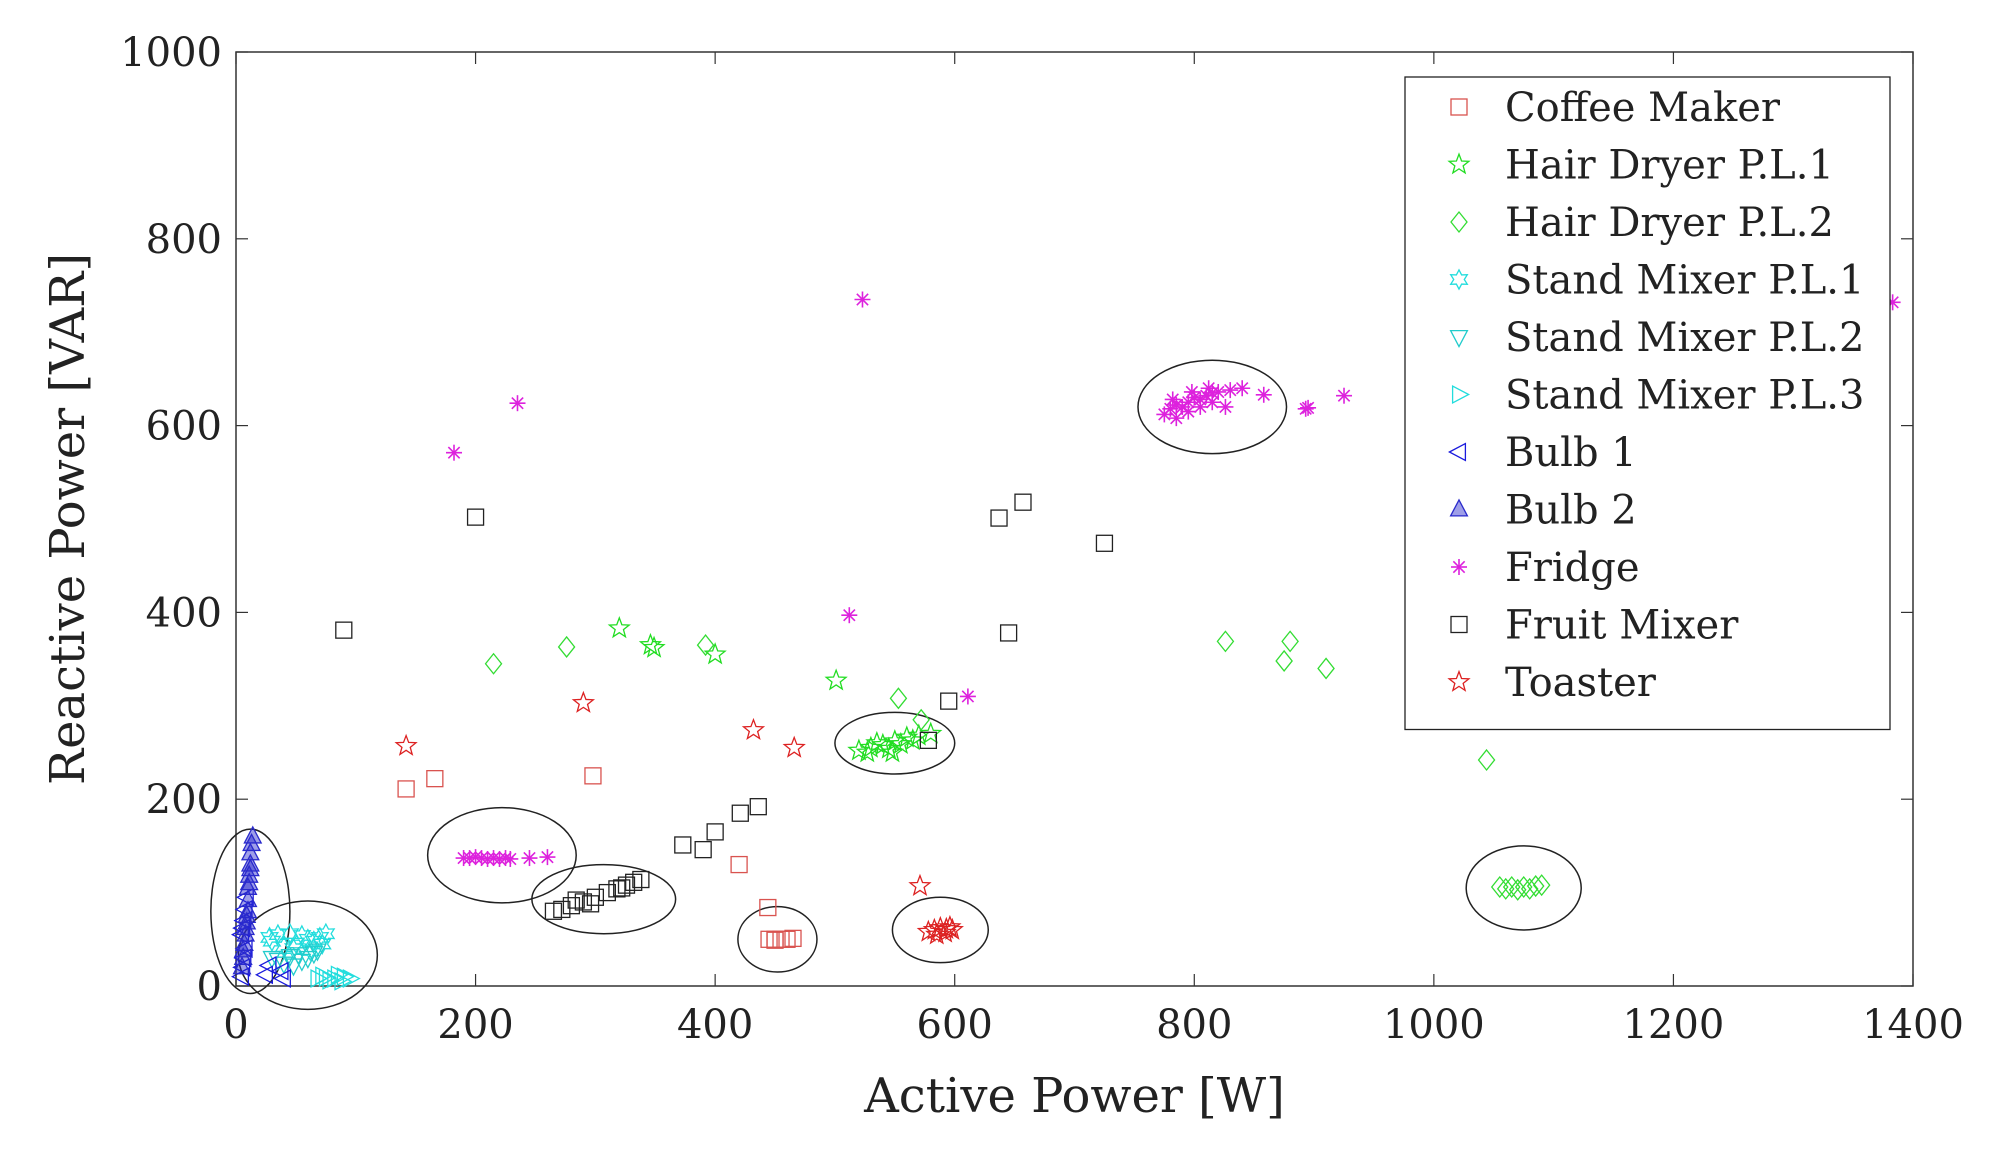  Describe the element at coordinates (68, 519) in the screenshot. I see `y-axis-label: Reactive Power [VAR]` at that location.